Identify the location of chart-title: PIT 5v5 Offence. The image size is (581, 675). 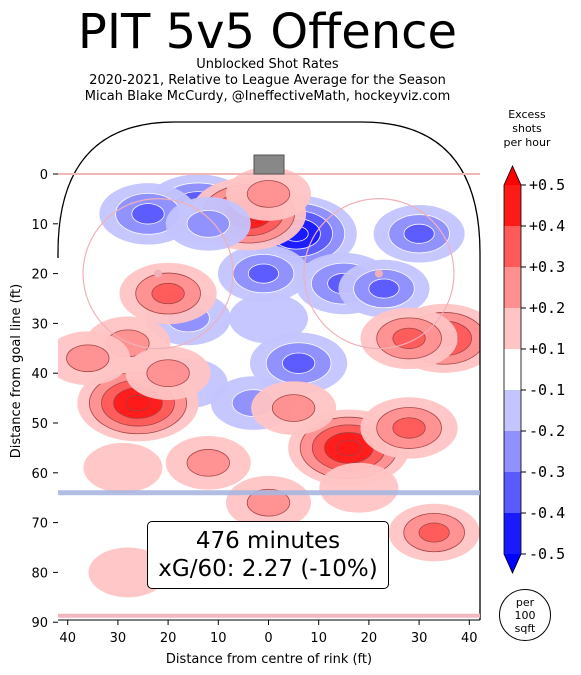
(267, 32).